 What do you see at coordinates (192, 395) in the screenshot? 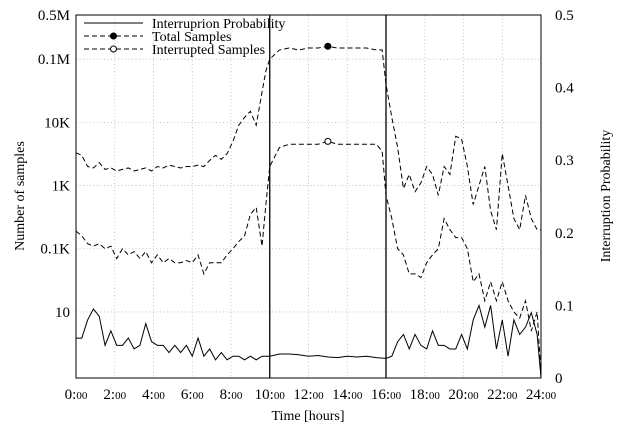
I see `x-tick-label: 6:00` at bounding box center [192, 395].